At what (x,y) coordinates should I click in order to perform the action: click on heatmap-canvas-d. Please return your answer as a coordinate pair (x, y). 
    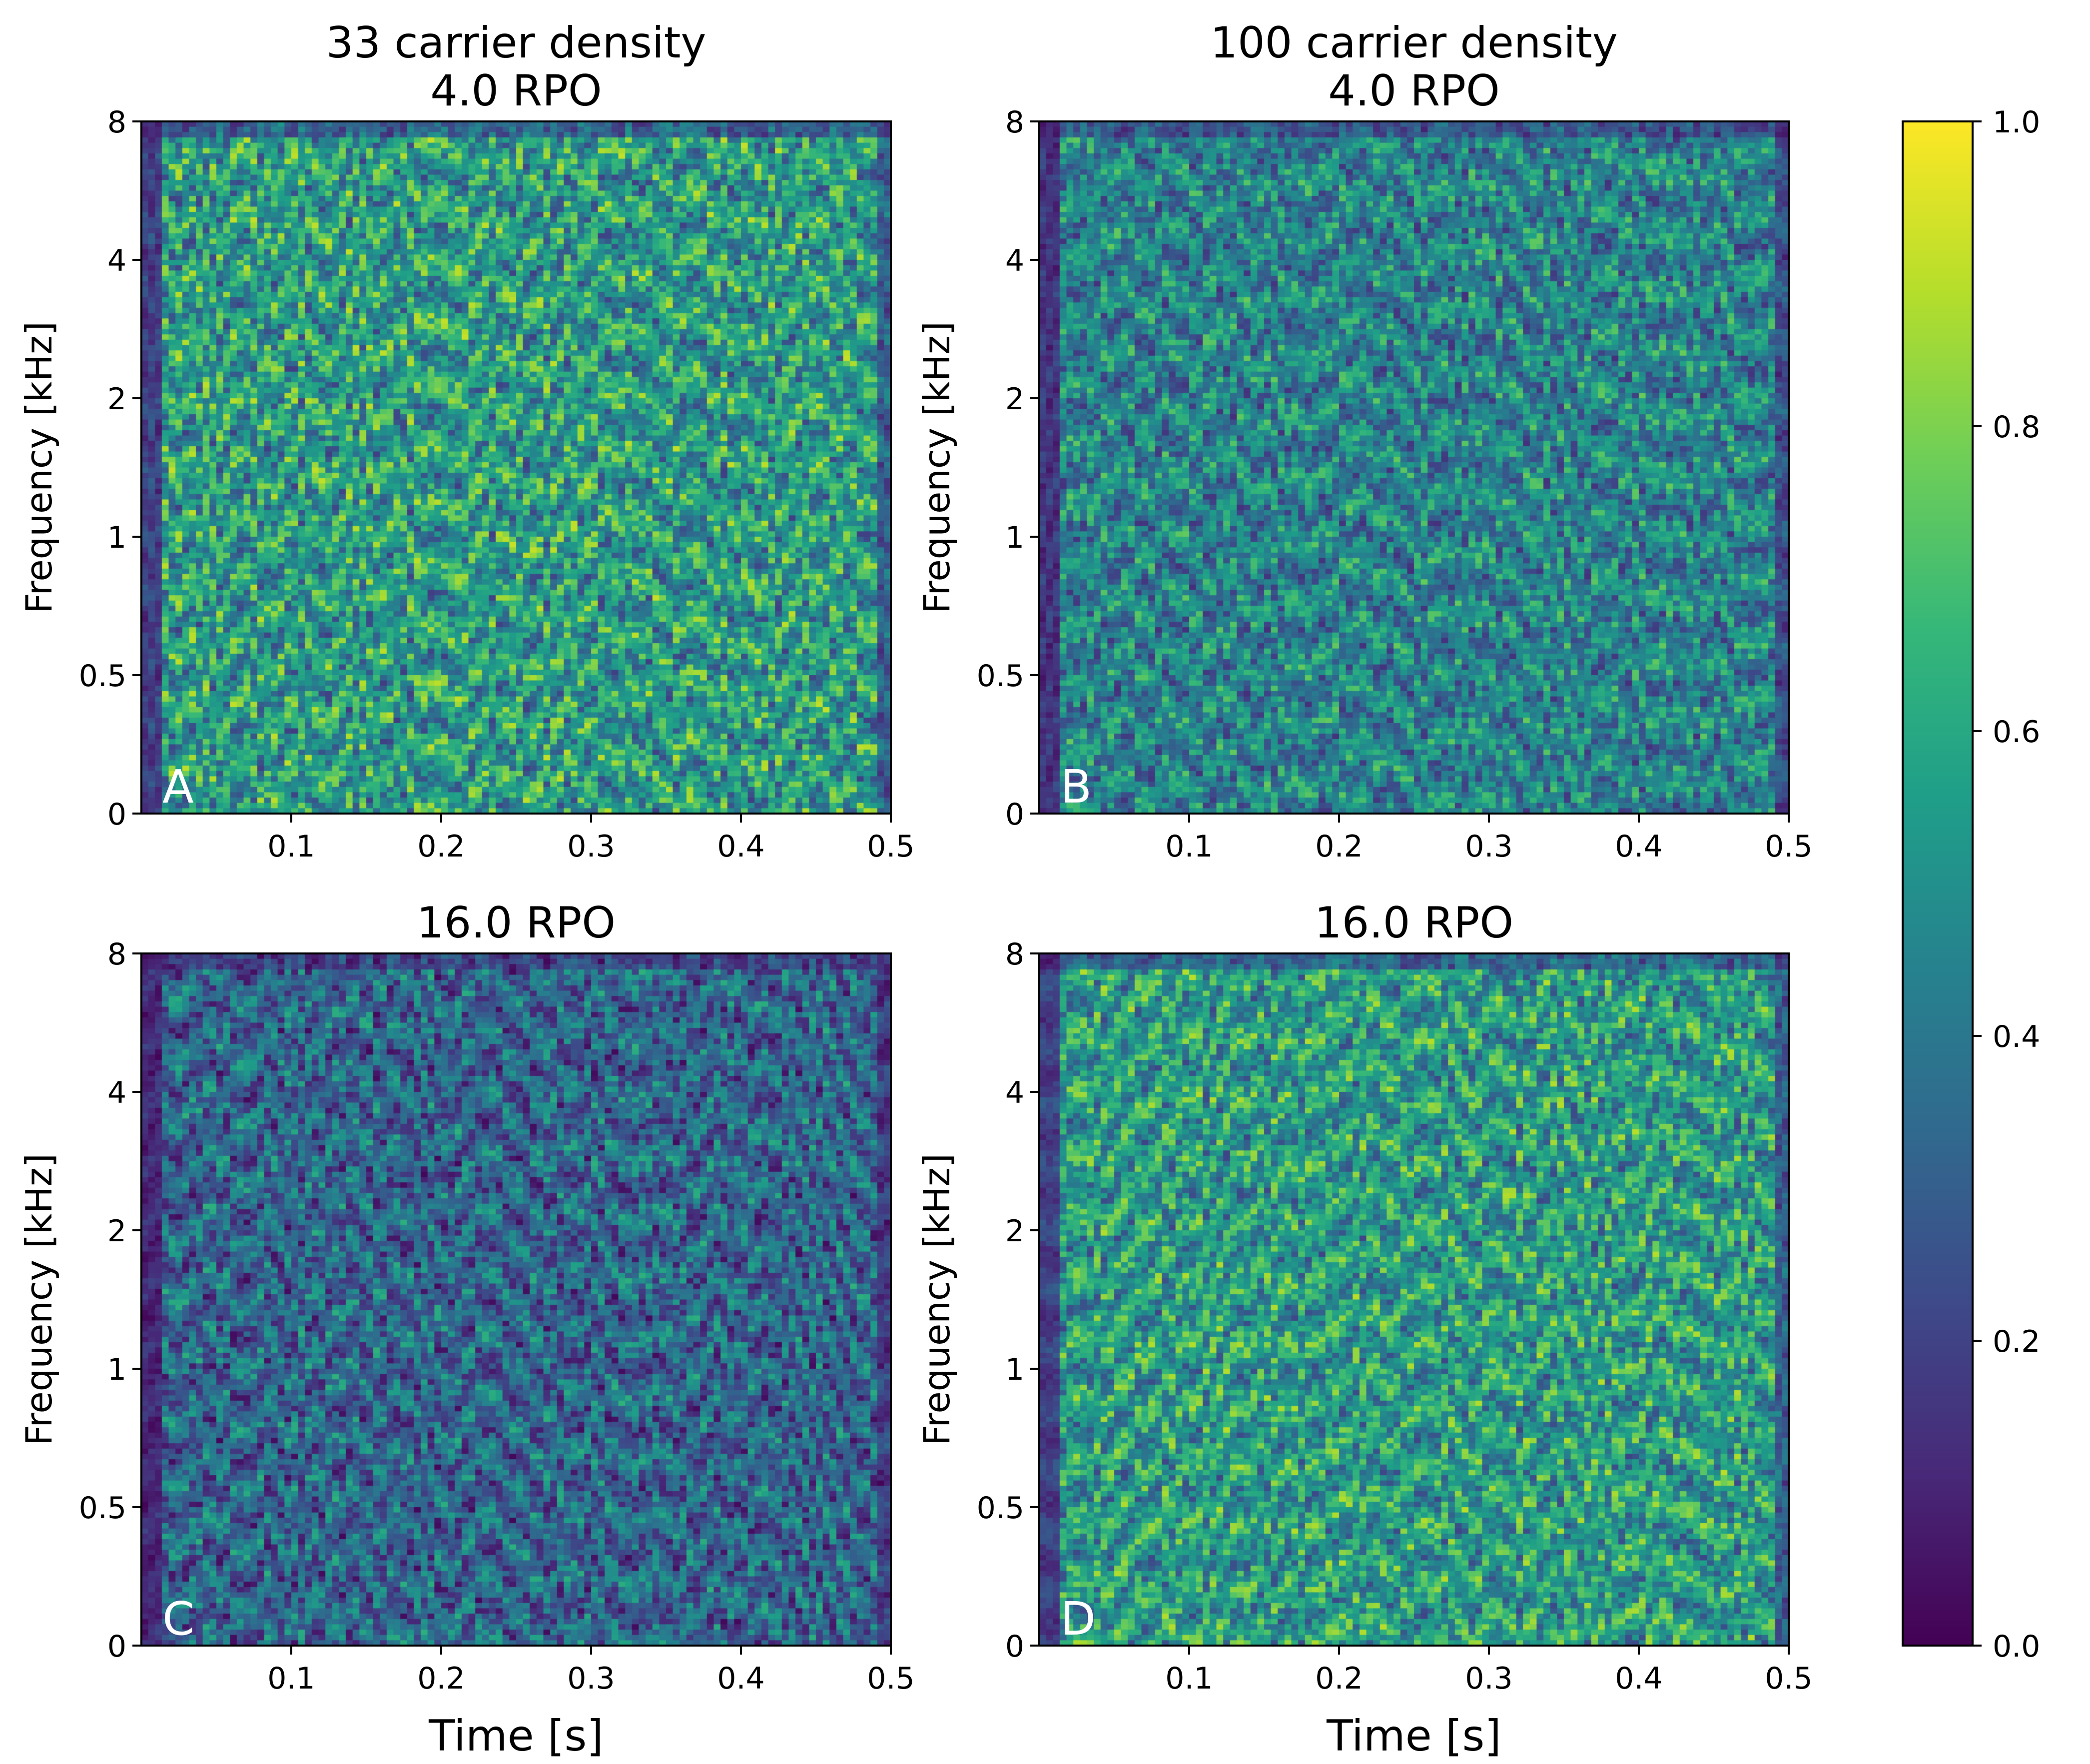
    Looking at the image, I should click on (1414, 1299).